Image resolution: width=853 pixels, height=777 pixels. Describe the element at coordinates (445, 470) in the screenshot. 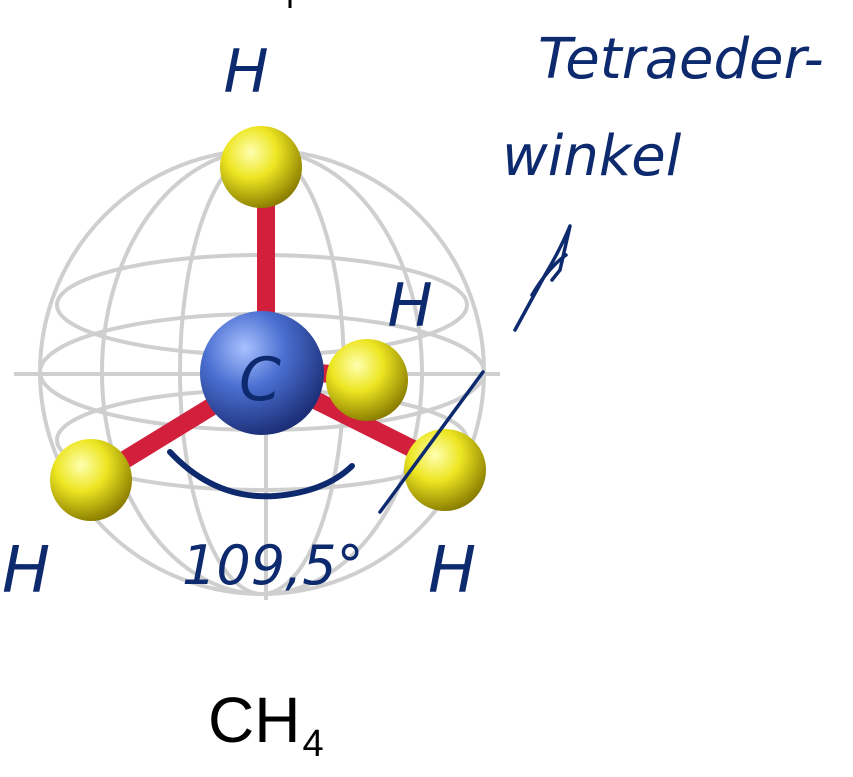

I see `hydrogen-atom-right` at that location.